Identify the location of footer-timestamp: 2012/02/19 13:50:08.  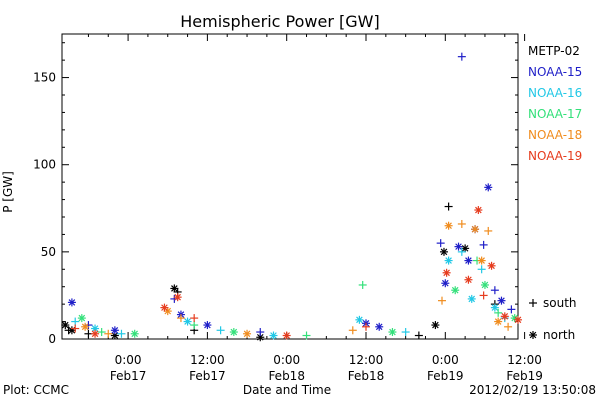
(532, 390).